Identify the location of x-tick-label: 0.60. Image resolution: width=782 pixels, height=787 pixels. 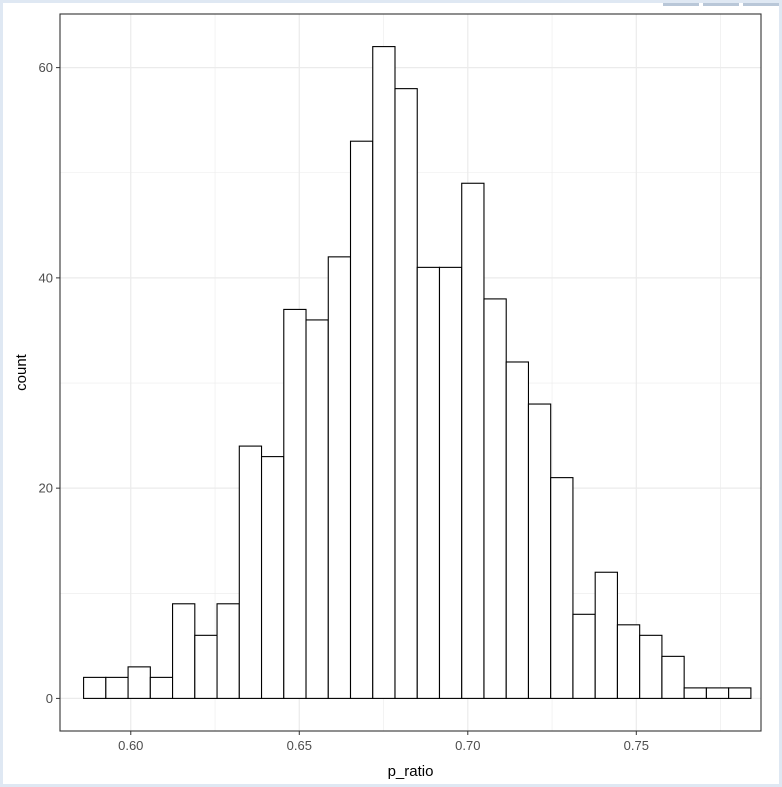
(130, 745).